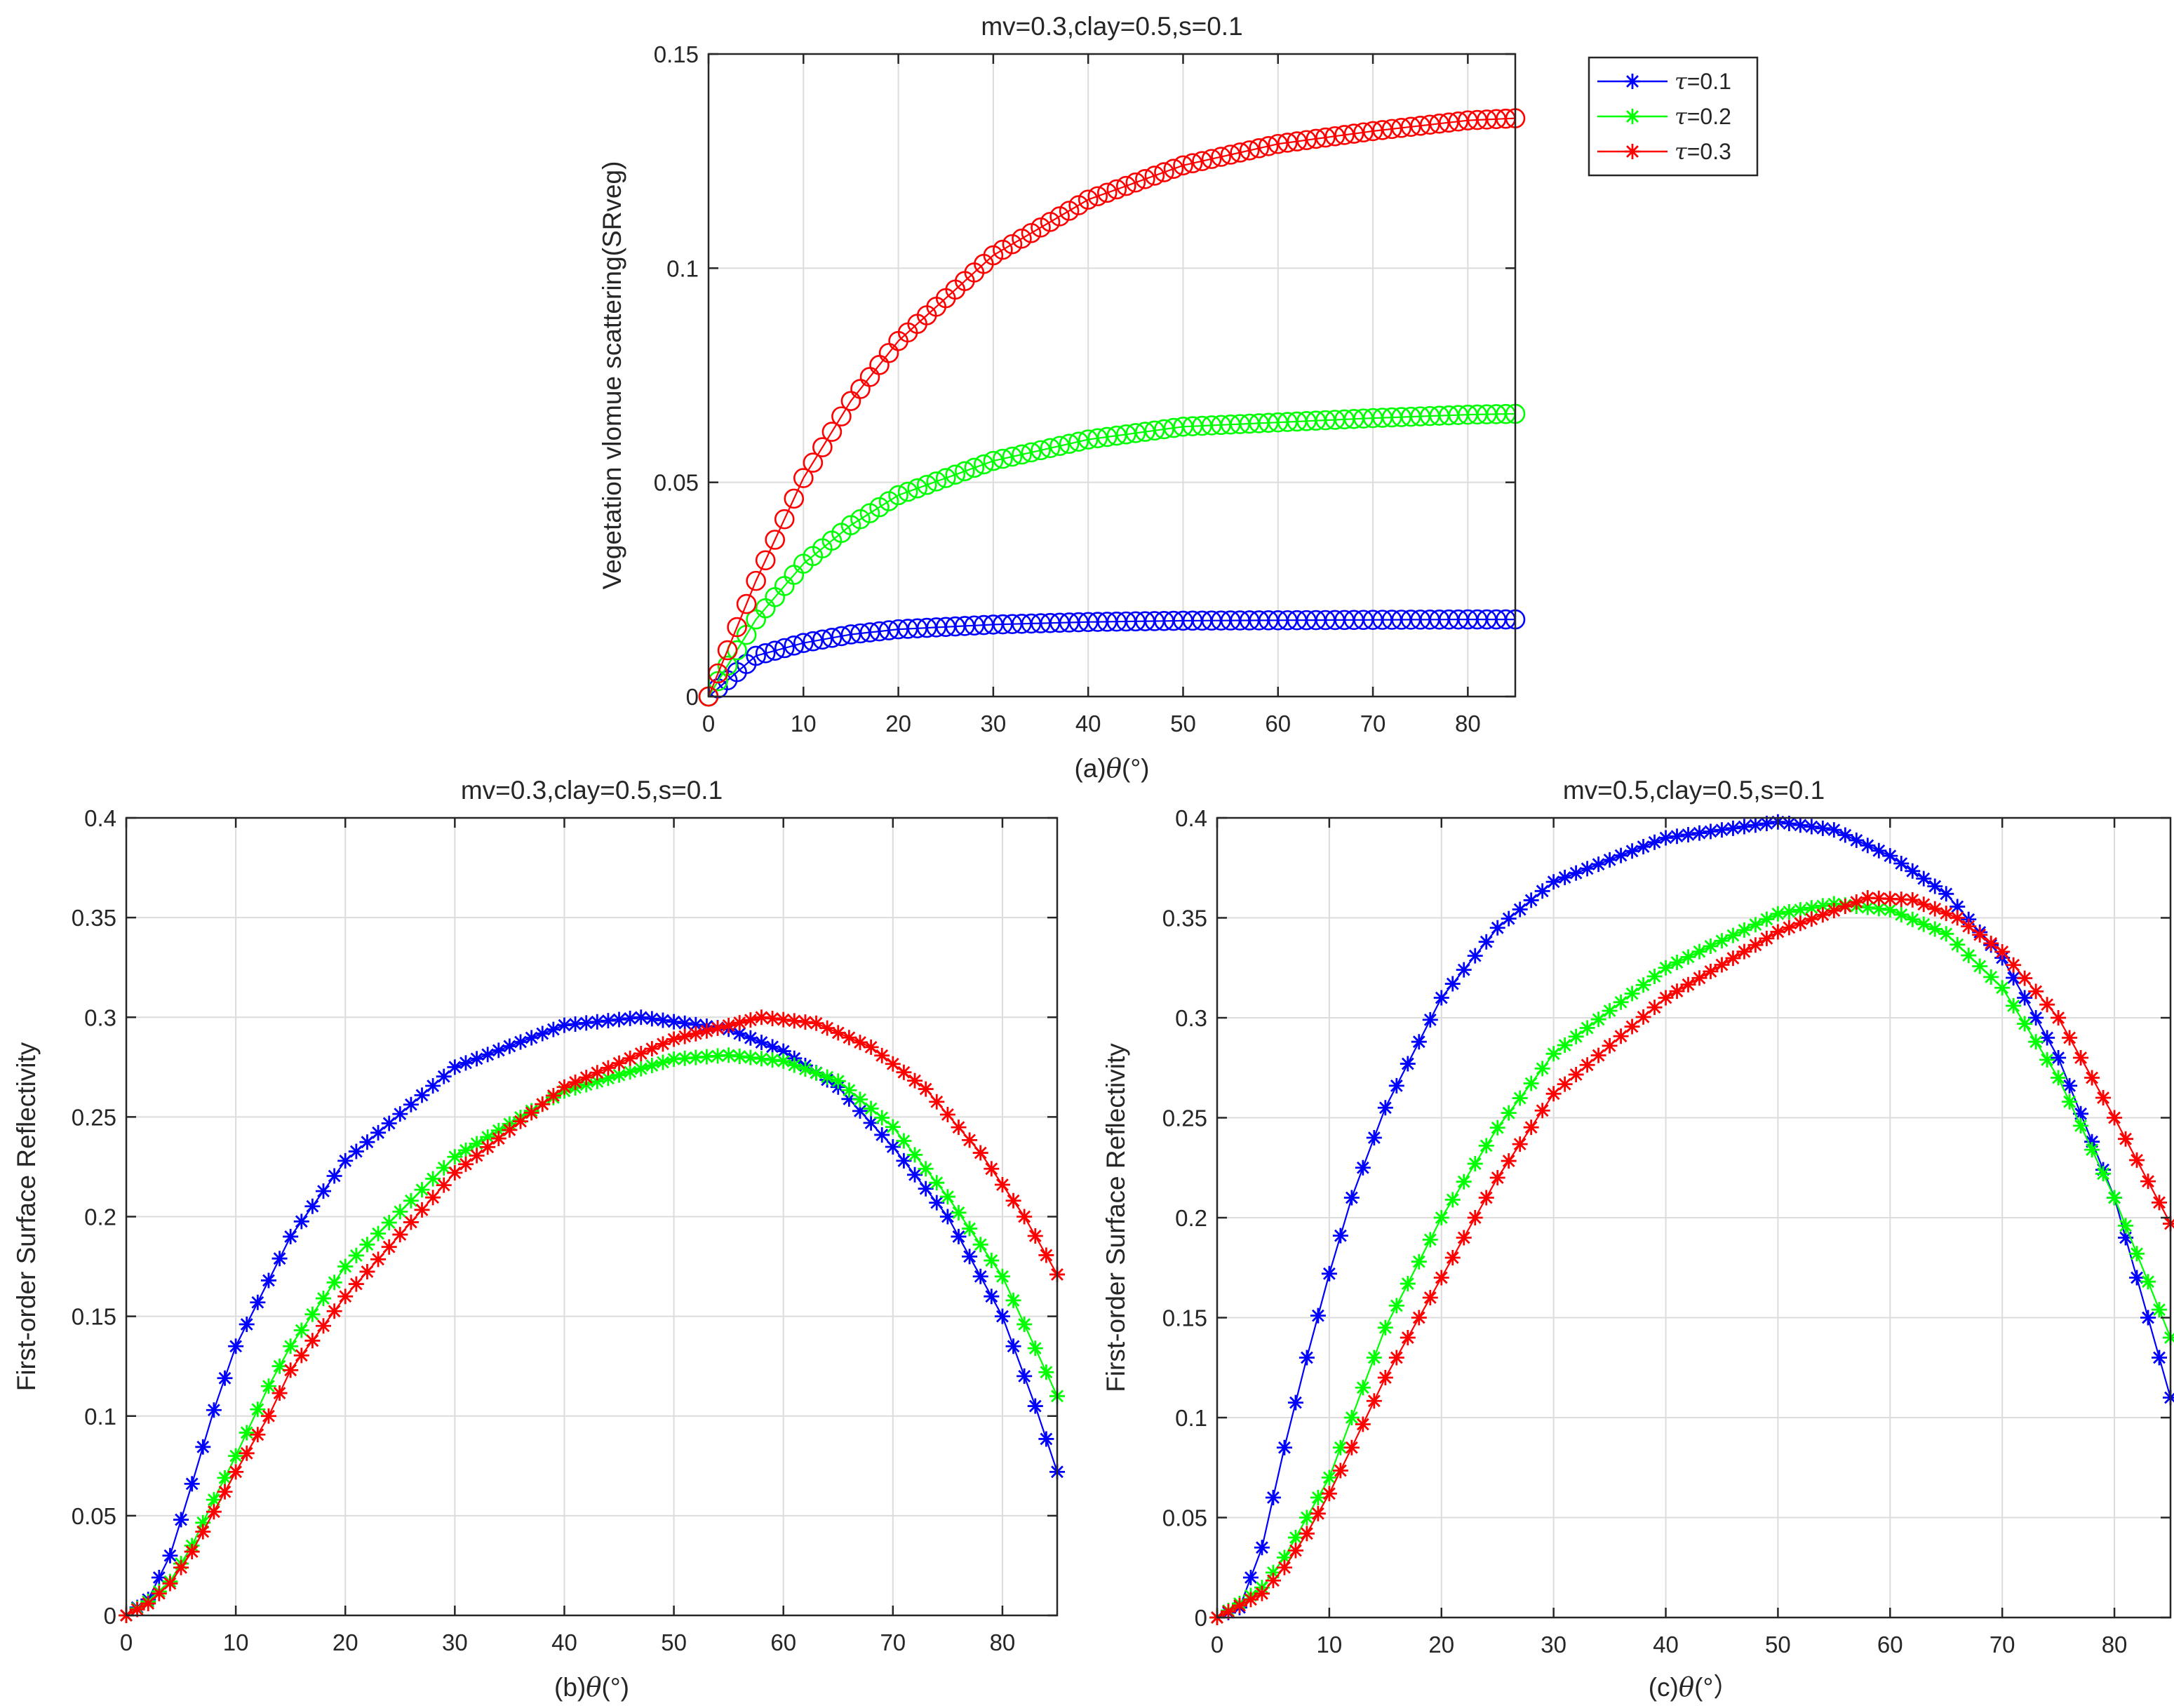 The width and height of the screenshot is (2174, 1708). I want to click on y-tick-label: 0.3, so click(1191, 1018).